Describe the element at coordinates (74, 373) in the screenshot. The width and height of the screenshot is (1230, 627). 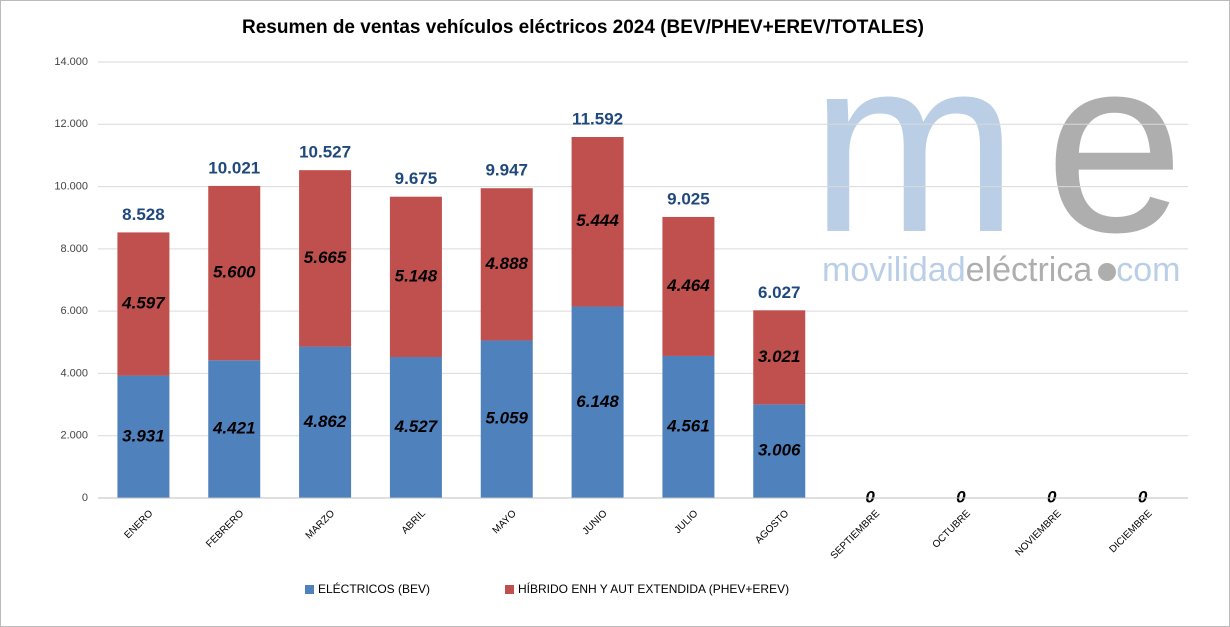
I see `y-tick-label: 4.000` at that location.